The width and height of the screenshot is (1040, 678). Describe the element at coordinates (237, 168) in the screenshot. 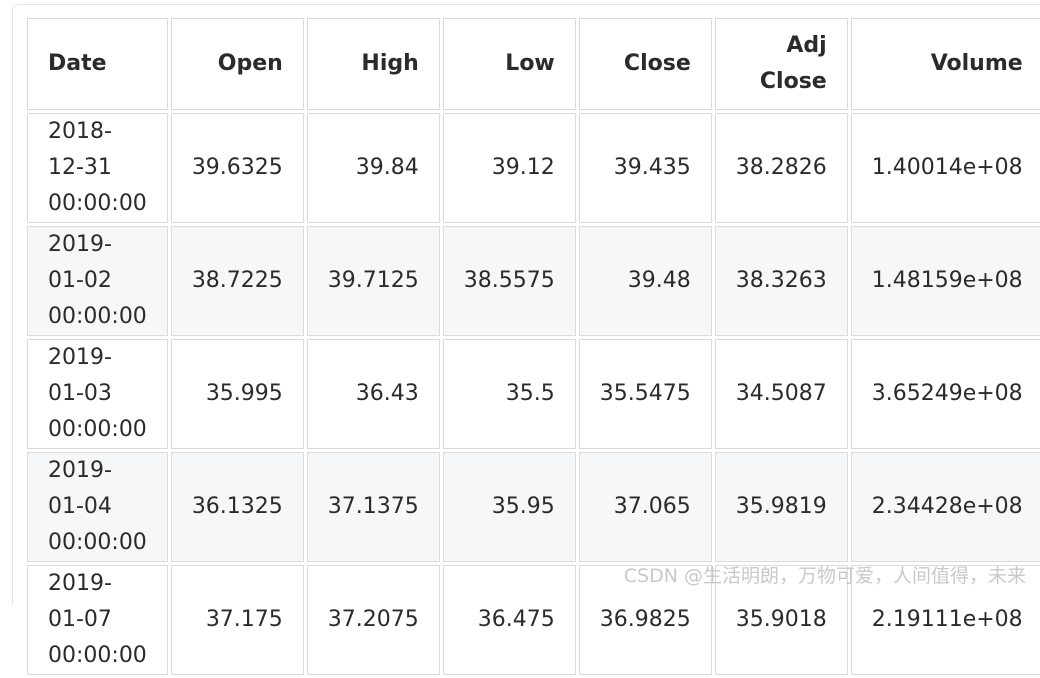

I see `cell-open: 39.6325` at that location.